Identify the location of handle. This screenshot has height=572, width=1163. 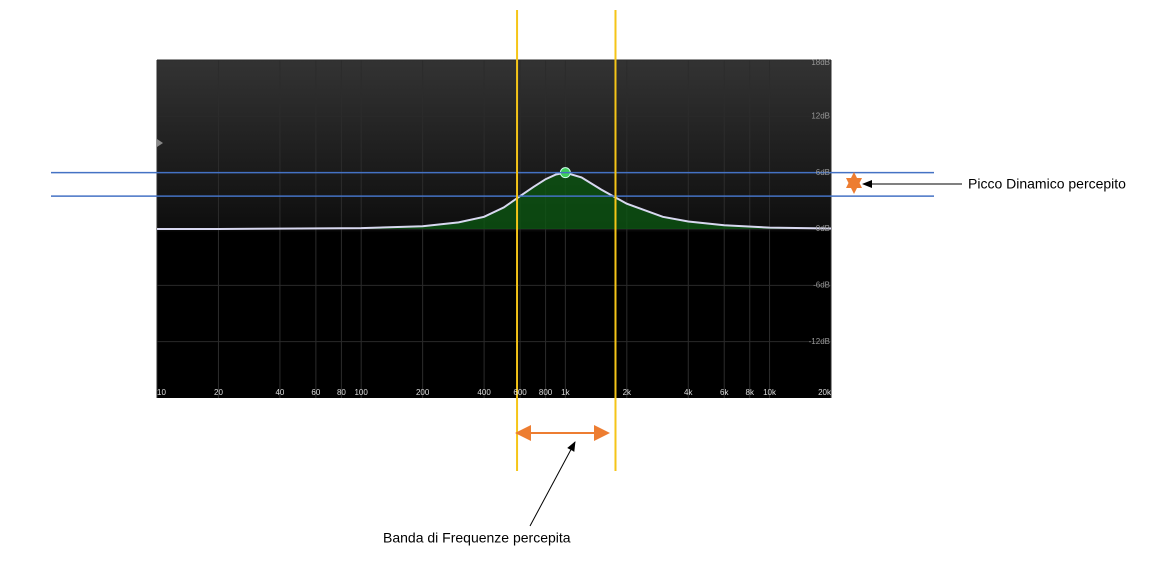
(160, 143).